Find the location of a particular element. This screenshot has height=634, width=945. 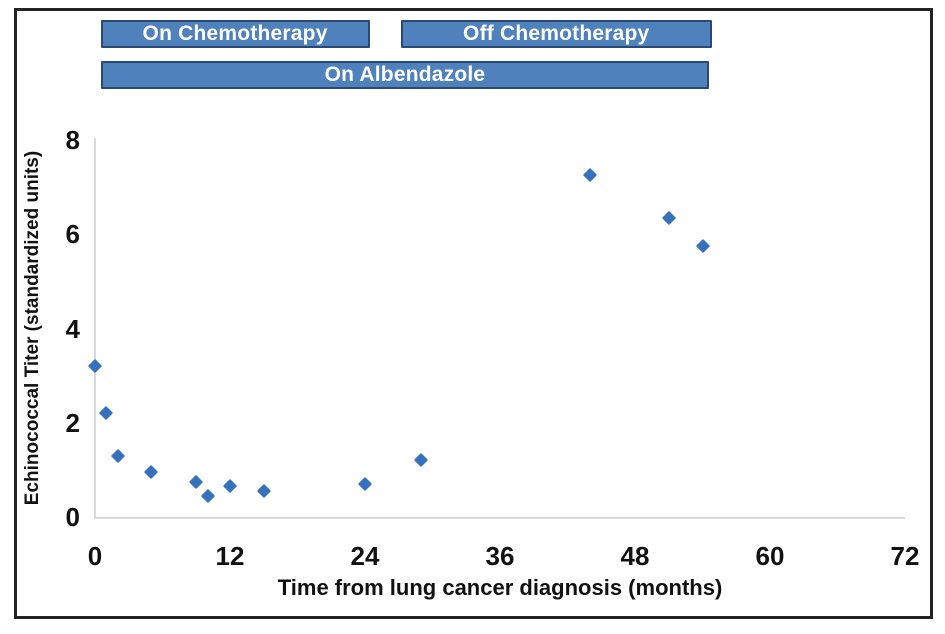

y-tick-label: 4 is located at coordinates (72, 328).